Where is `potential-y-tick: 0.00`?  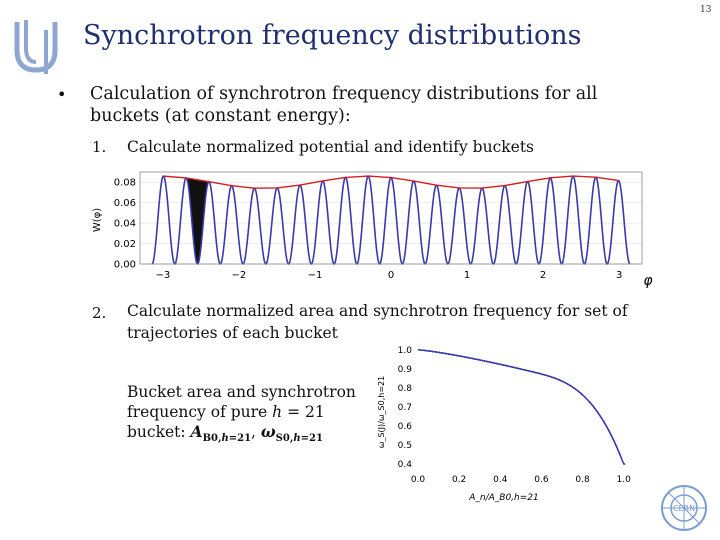 potential-y-tick: 0.00 is located at coordinates (125, 265).